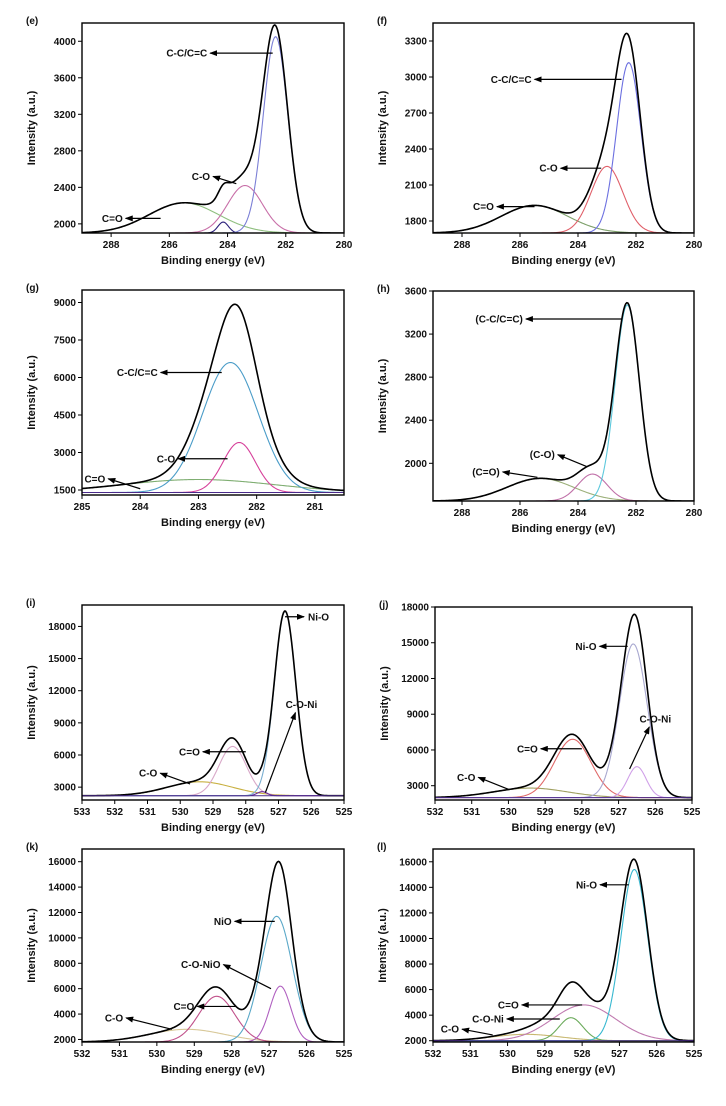  Describe the element at coordinates (213, 227) in the screenshot. I see `series-minor-line` at that location.